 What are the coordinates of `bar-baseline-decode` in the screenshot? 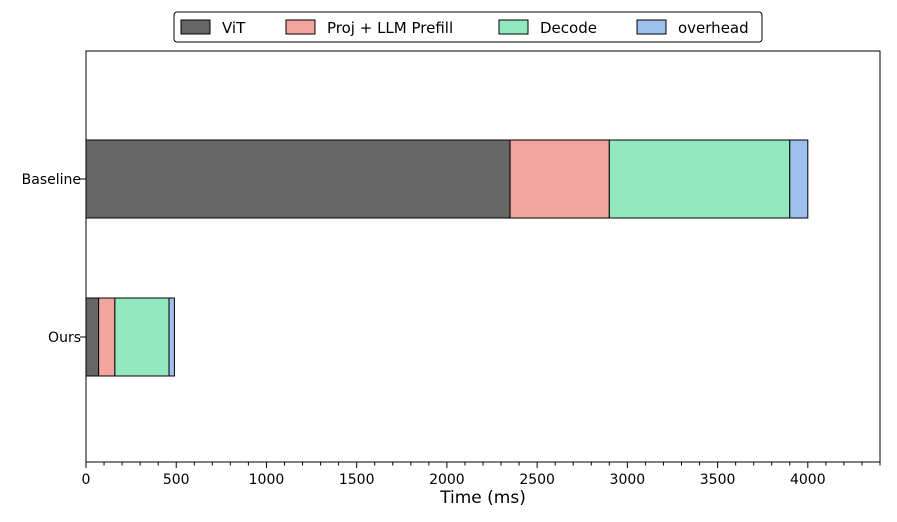 It's located at (699, 179).